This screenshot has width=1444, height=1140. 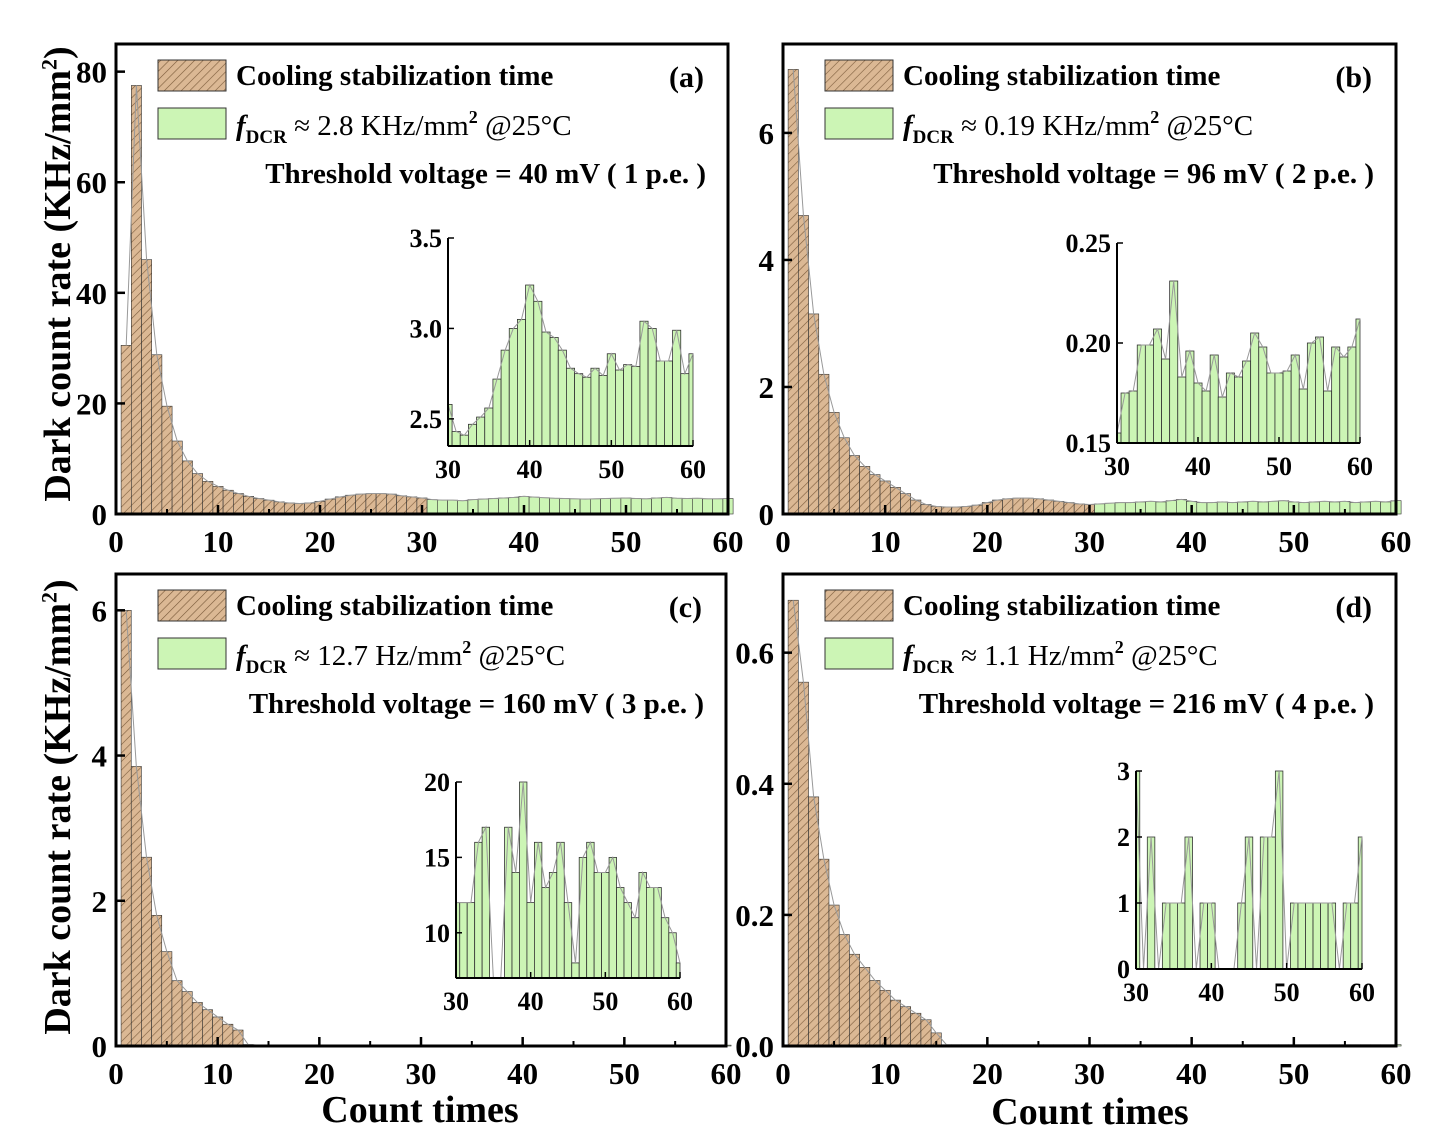 I want to click on x-tick-label: 50, so click(x=626, y=541).